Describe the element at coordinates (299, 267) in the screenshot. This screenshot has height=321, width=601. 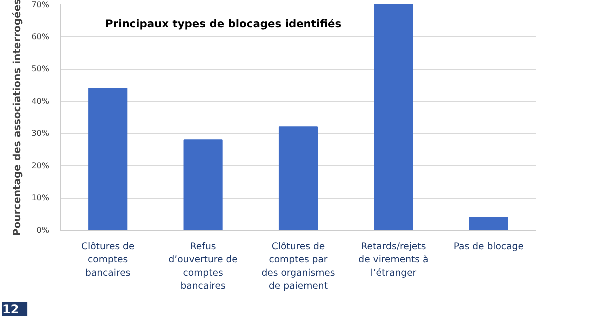
I see `x-tick-label: Clôtures de comptes par des organismes de paiement` at that location.